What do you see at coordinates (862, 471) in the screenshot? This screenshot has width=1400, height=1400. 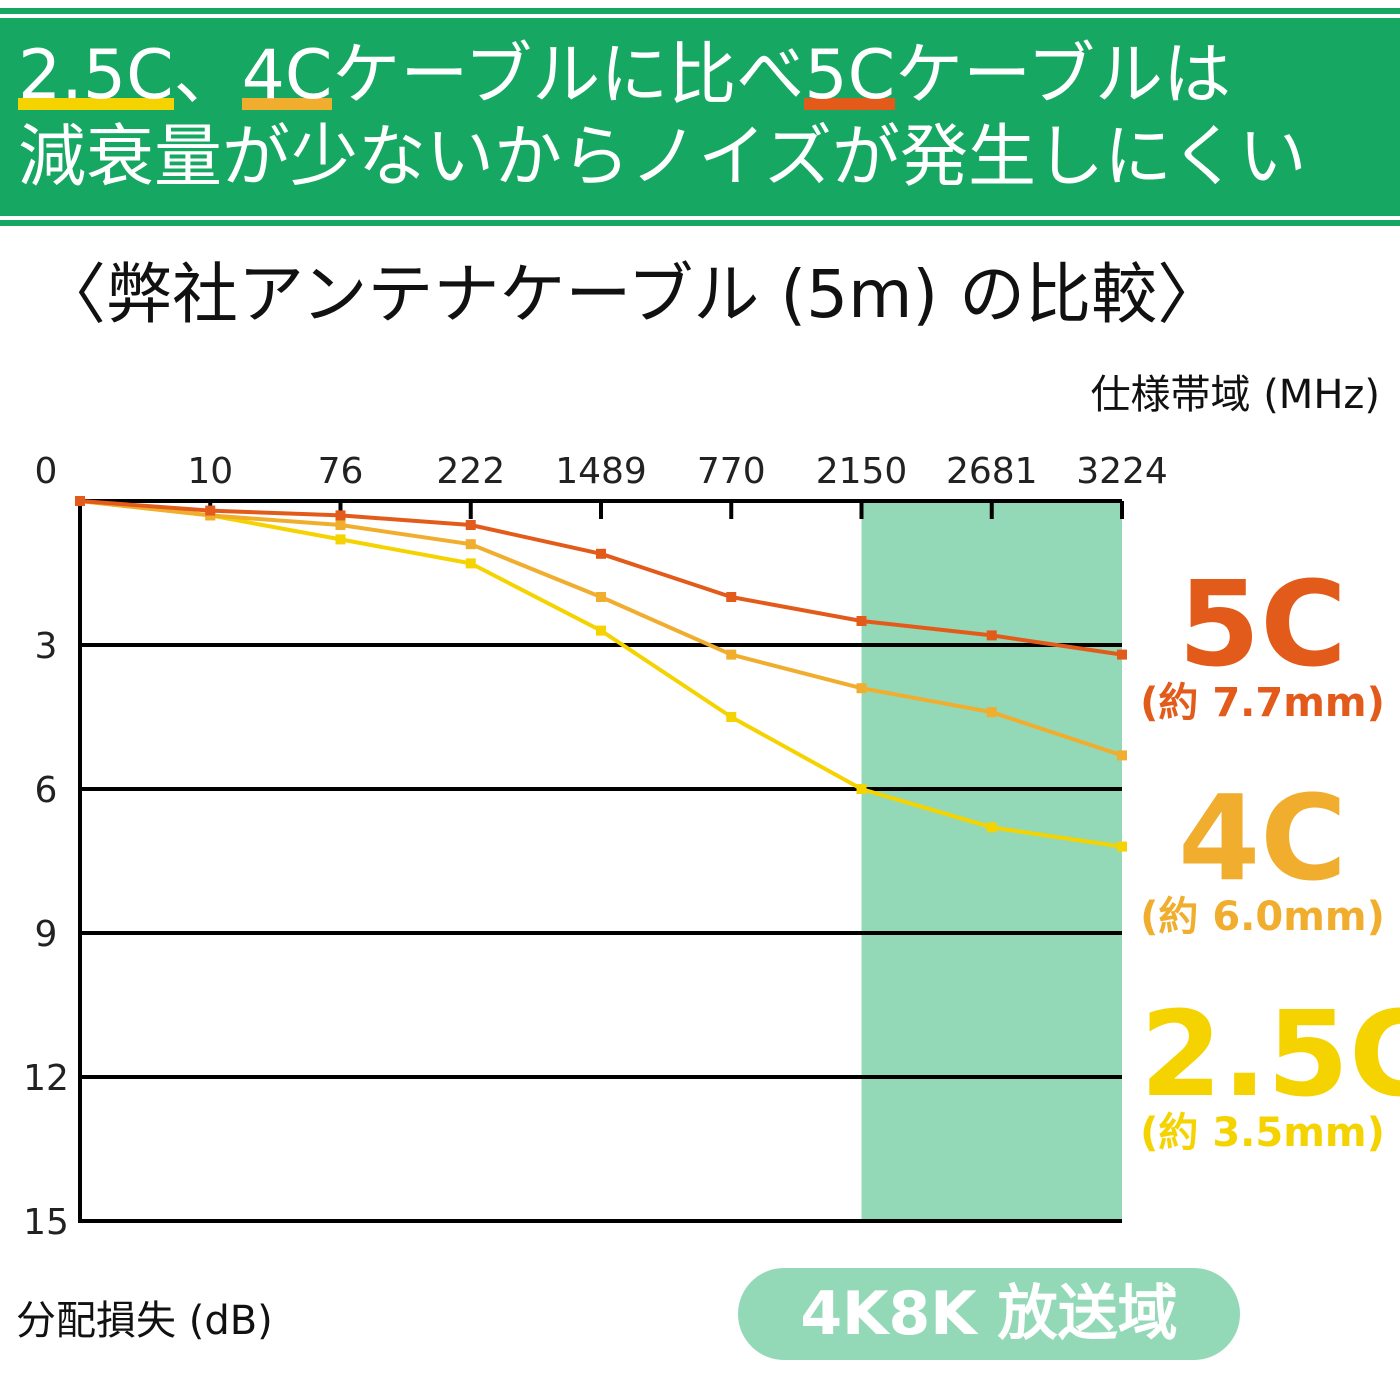 I see `x-tick-label: 2150` at bounding box center [862, 471].